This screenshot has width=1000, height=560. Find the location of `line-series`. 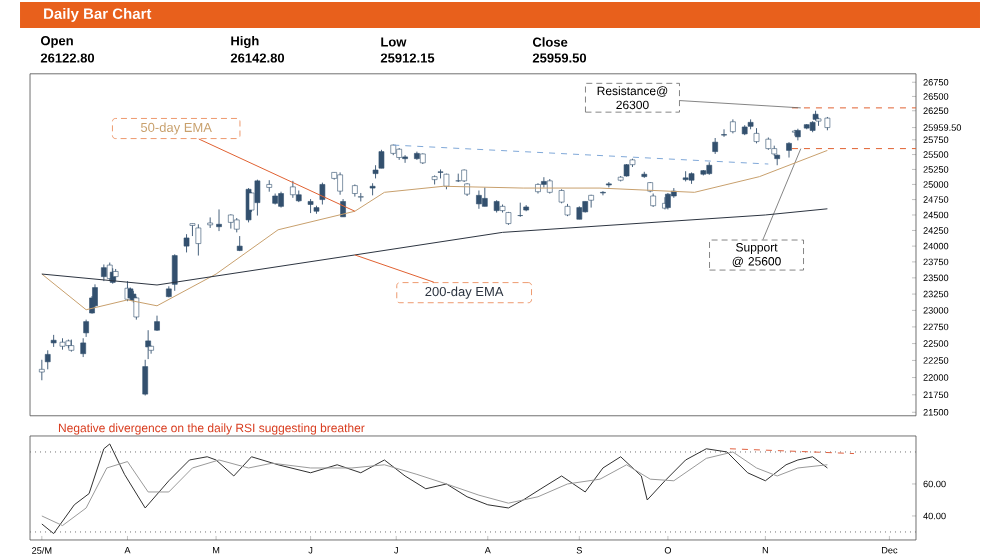

line-series is located at coordinates (434, 247).